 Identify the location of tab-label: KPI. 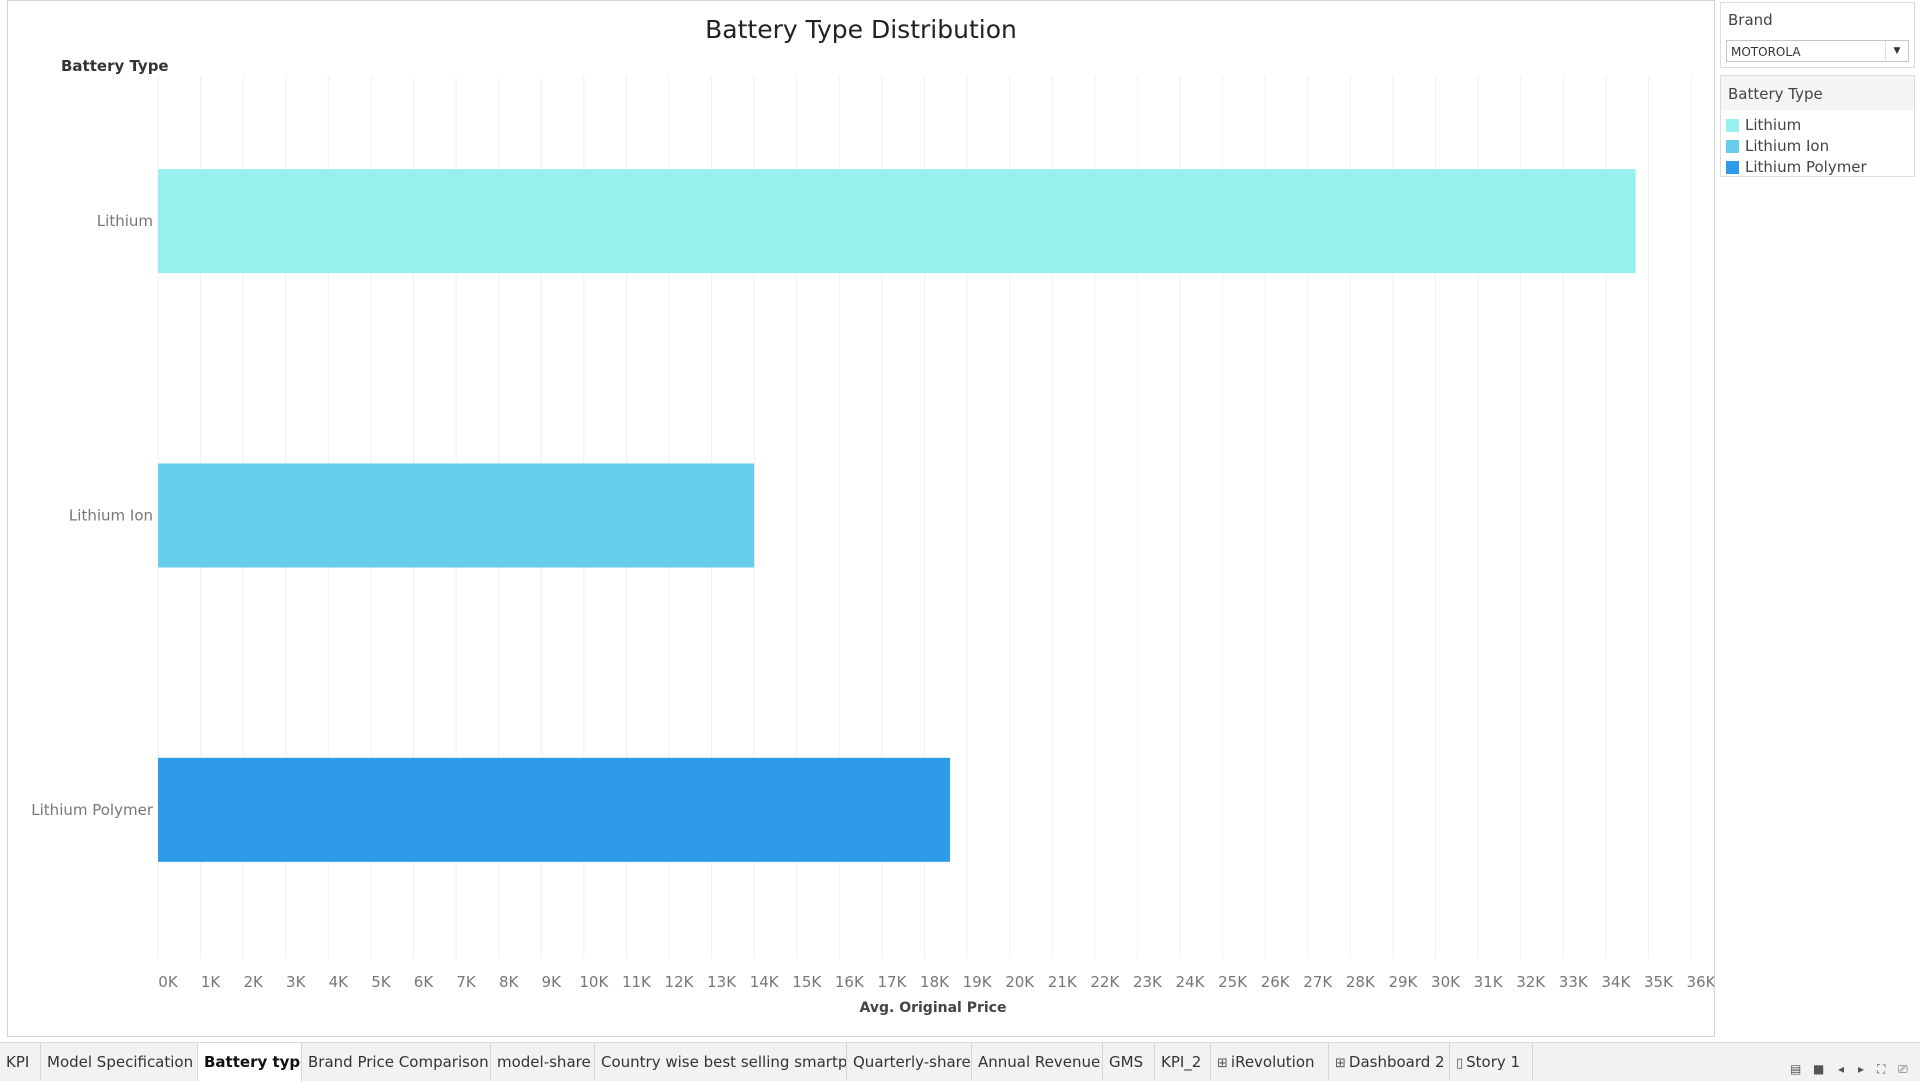
(18, 1062).